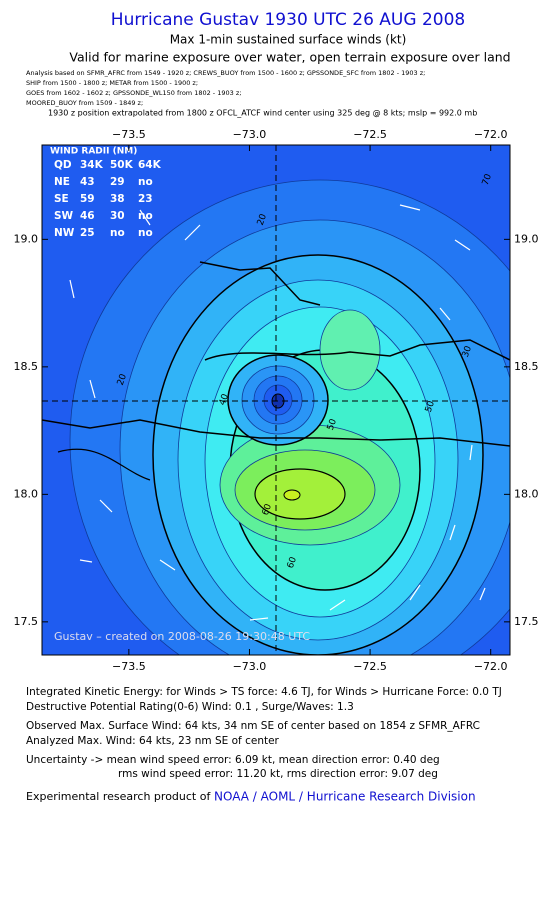  I want to click on table-cell: 38, so click(117, 199).